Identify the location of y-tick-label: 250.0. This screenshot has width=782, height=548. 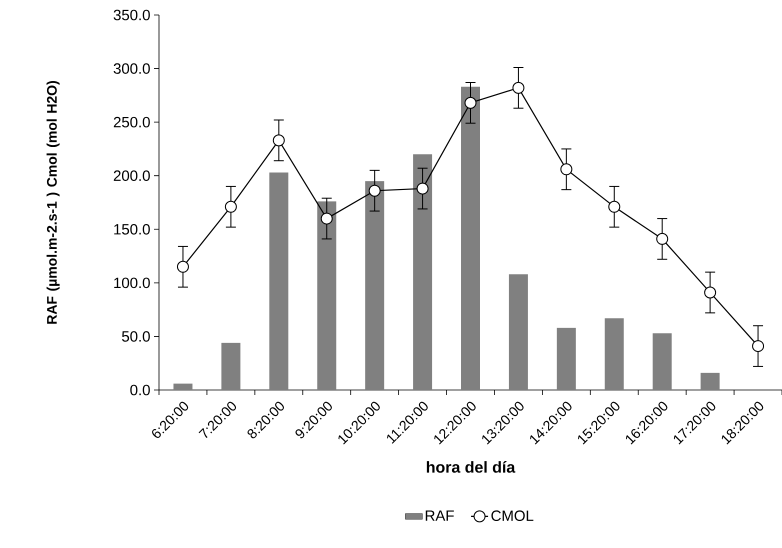
(132, 122).